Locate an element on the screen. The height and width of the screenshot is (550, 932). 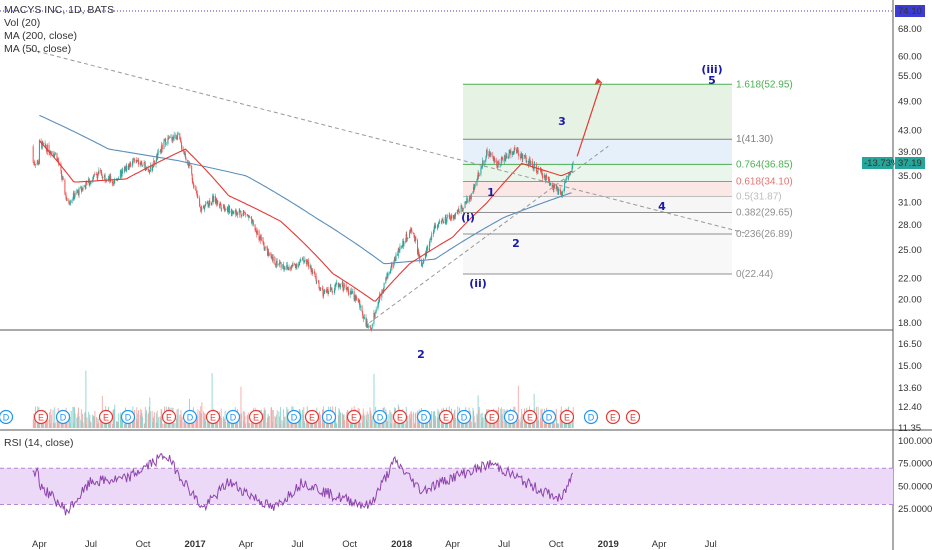
price-tick-label: 31.00 is located at coordinates (910, 203).